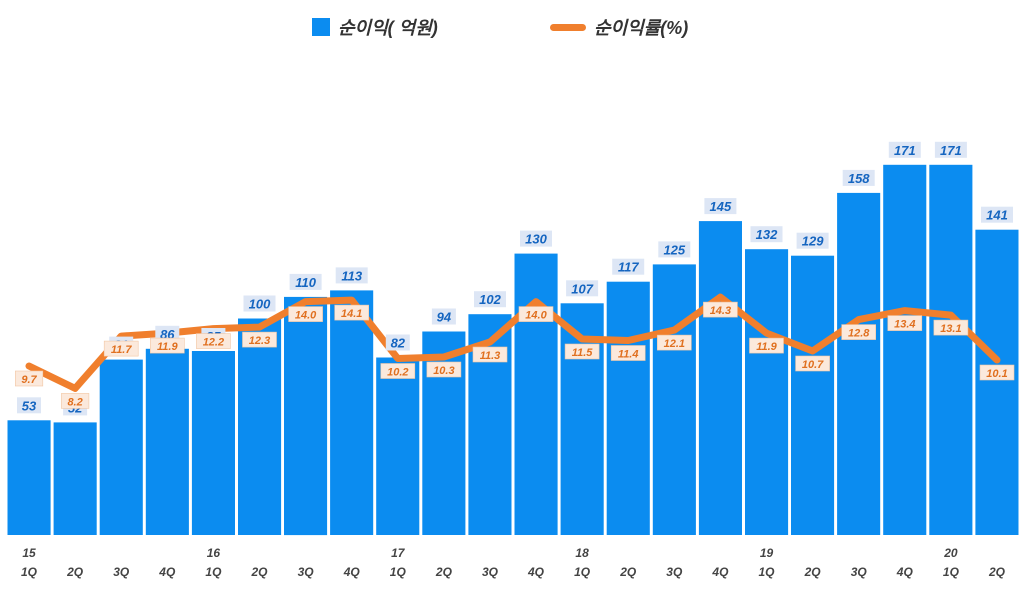 The width and height of the screenshot is (1024, 596). I want to click on bar-value-label-8: 82, so click(398, 343).